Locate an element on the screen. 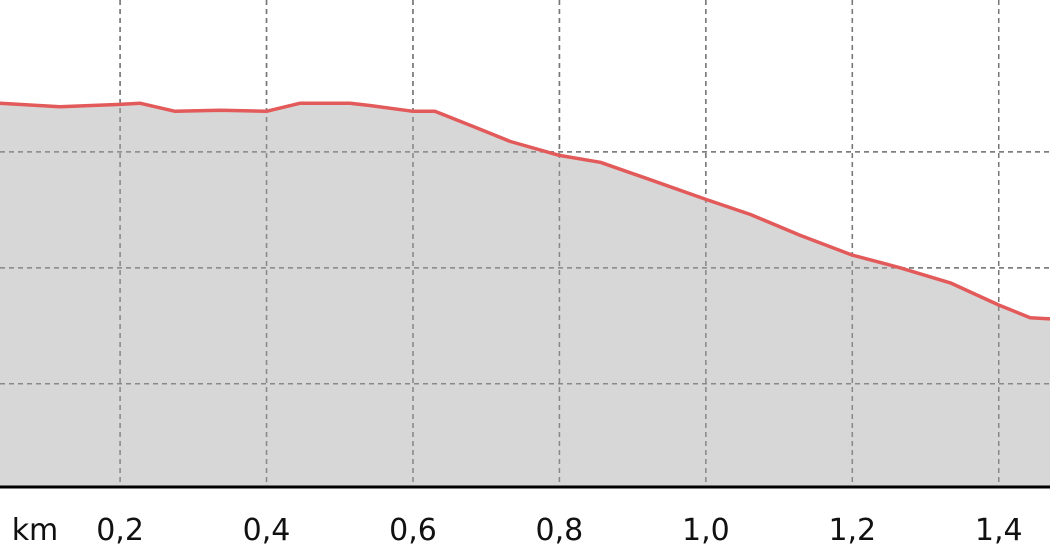 This screenshot has width=1050, height=560. x-tick-label: 0,8 is located at coordinates (560, 530).